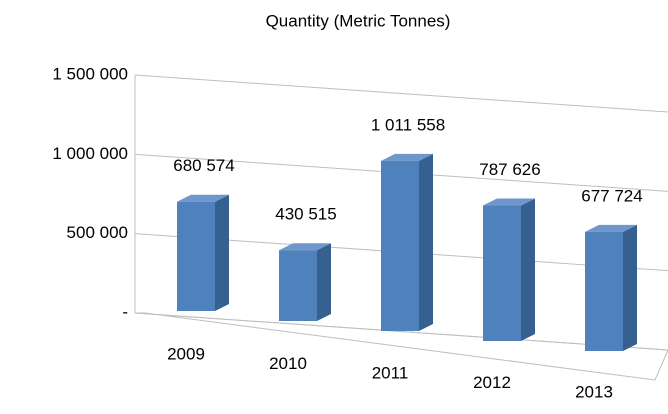 This screenshot has height=414, width=668. Describe the element at coordinates (492, 382) in the screenshot. I see `x-tick-label: 2012` at that location.